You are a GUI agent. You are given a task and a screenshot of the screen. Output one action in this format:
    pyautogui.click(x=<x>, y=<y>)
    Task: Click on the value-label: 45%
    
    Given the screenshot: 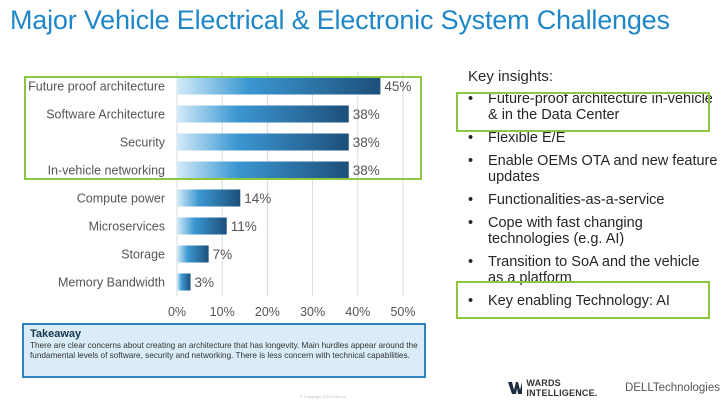 What is the action you would take?
    pyautogui.click(x=397, y=86)
    